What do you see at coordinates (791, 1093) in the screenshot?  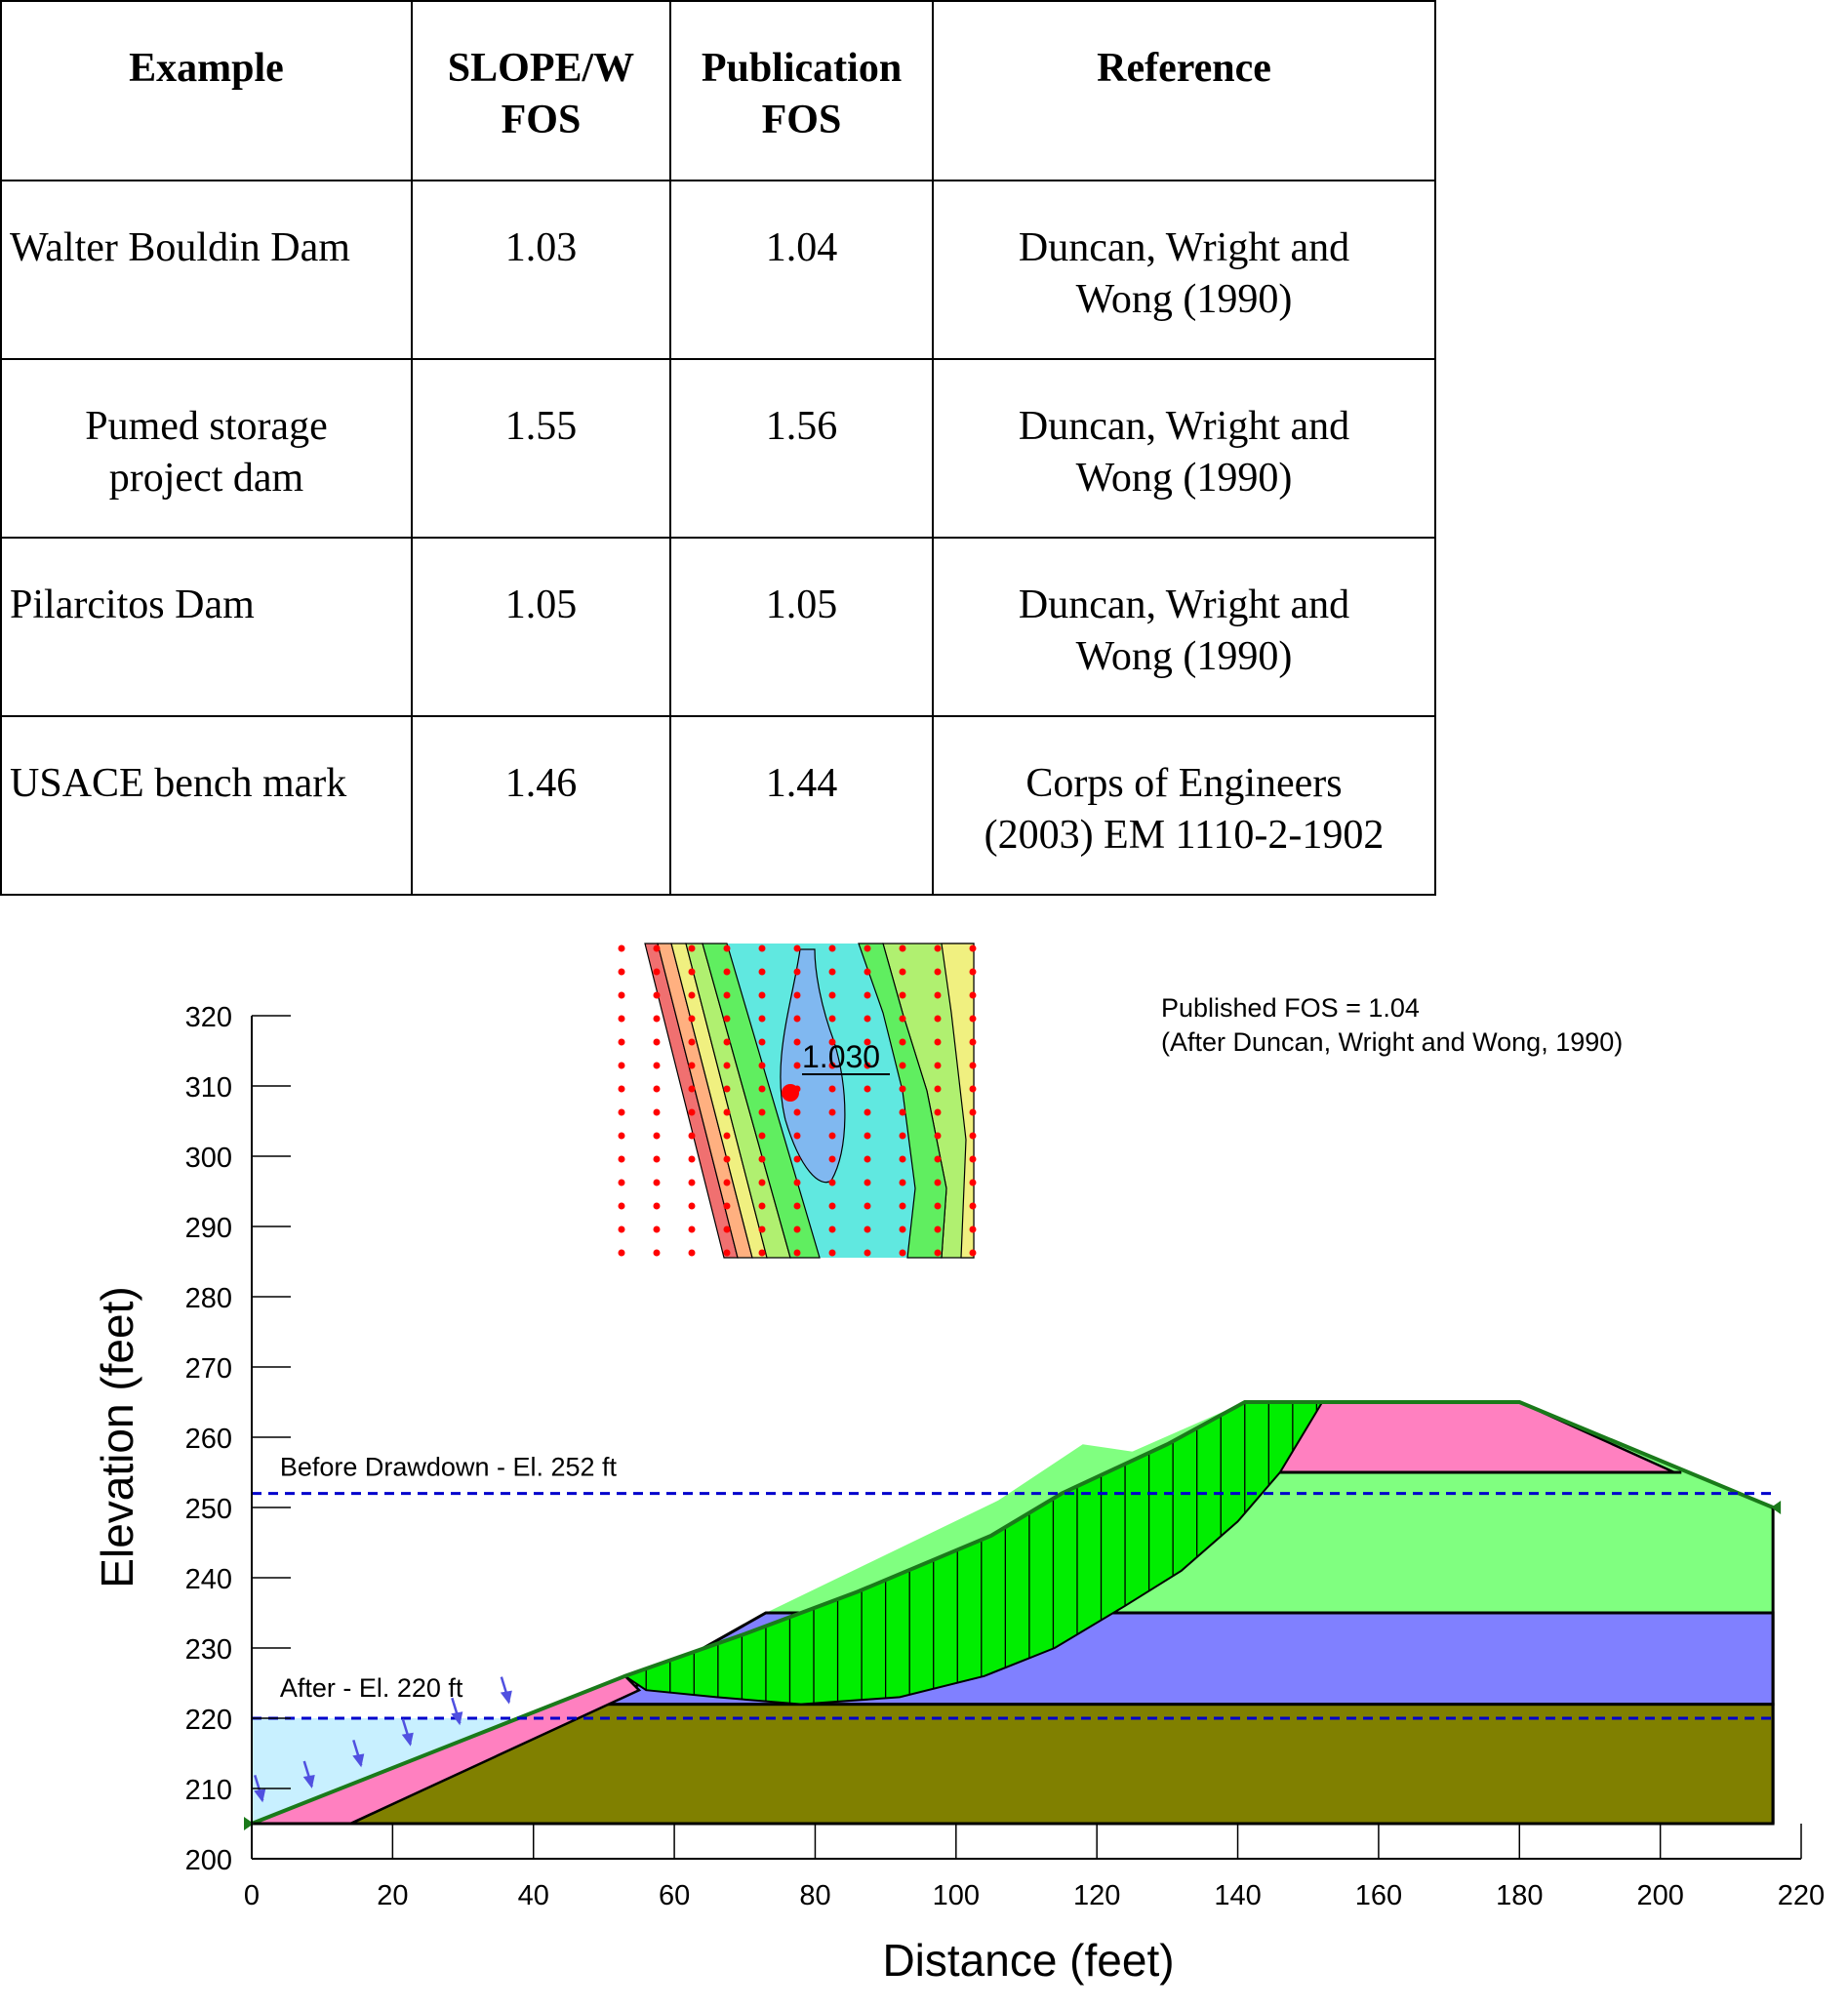 I see `critical-center` at bounding box center [791, 1093].